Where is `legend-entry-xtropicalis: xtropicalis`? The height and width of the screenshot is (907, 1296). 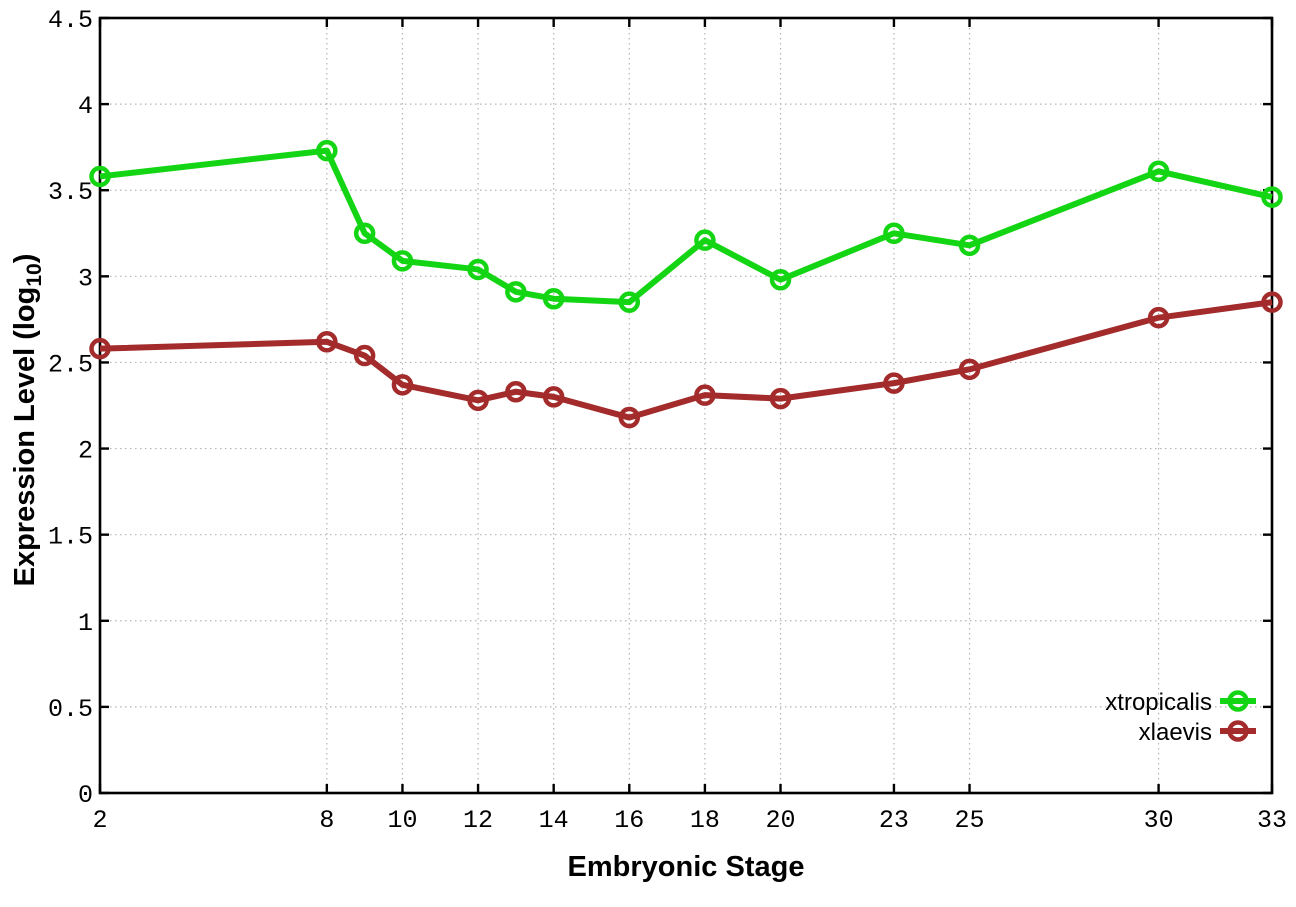
legend-entry-xtropicalis: xtropicalis is located at coordinates (1180, 702).